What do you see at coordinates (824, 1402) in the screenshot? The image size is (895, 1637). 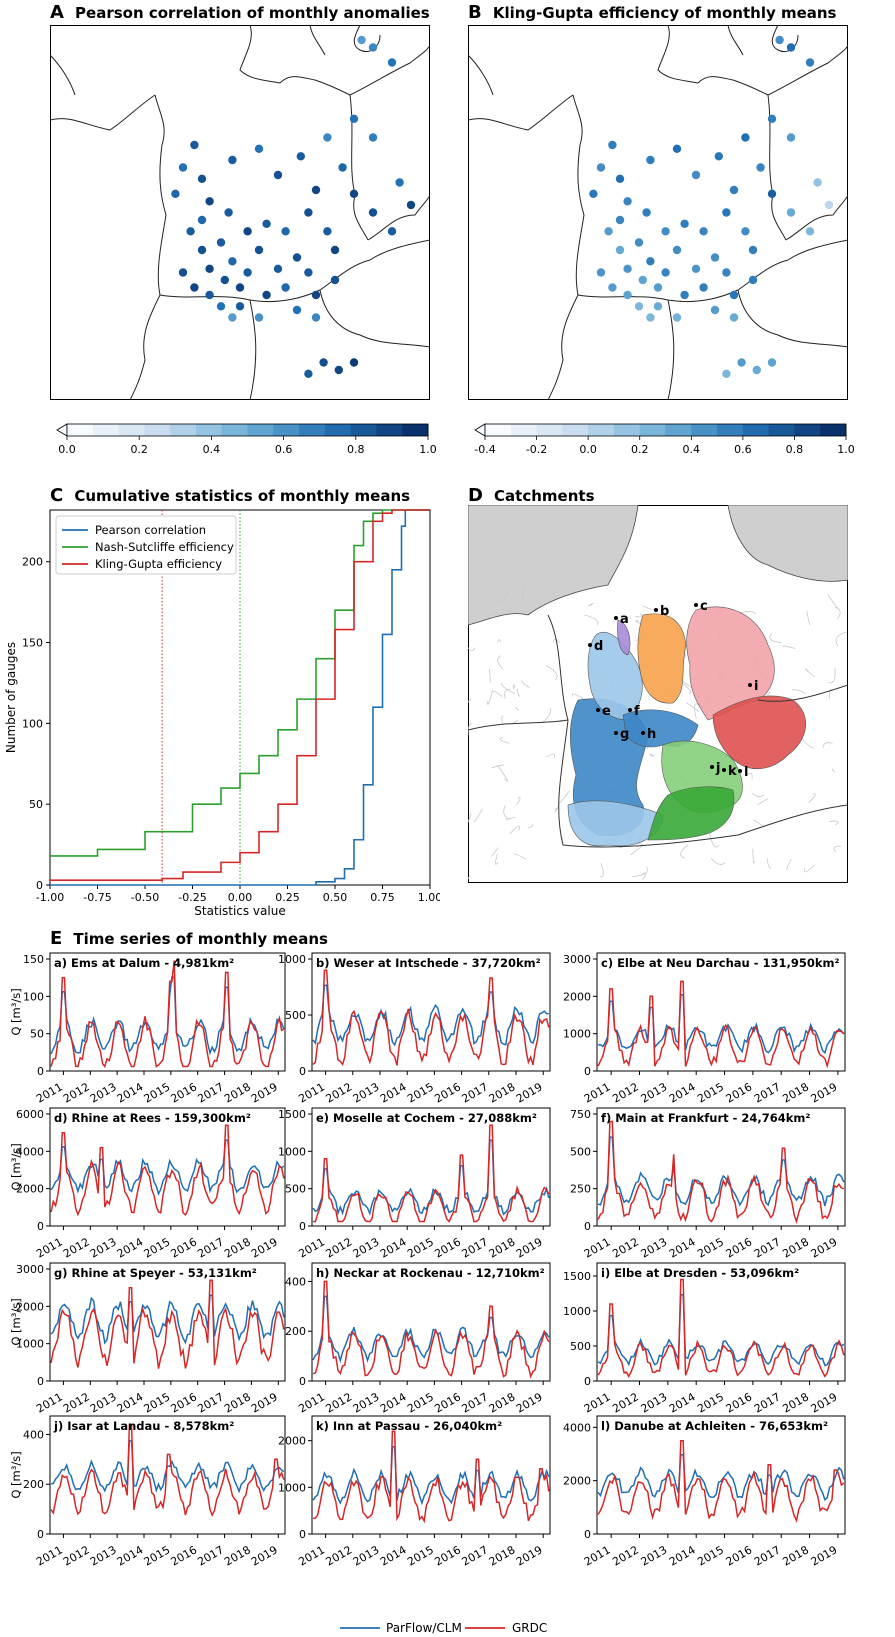 I see `x-tick-label: 2019` at bounding box center [824, 1402].